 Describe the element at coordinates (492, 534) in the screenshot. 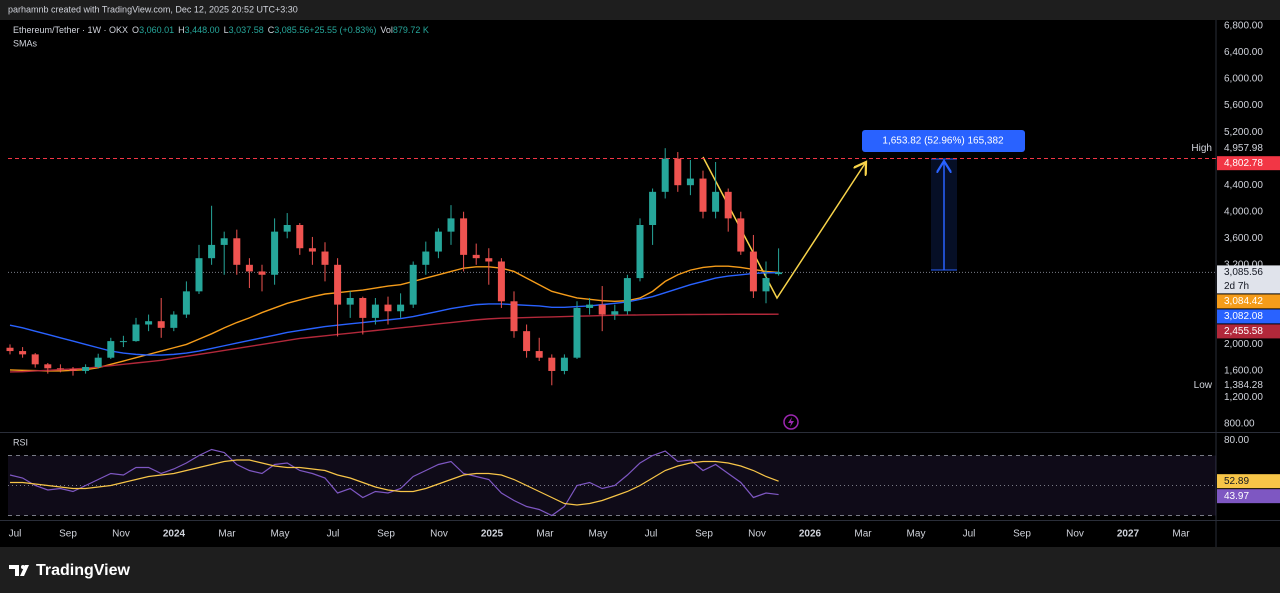

I see `x-tick-label: 2025` at that location.